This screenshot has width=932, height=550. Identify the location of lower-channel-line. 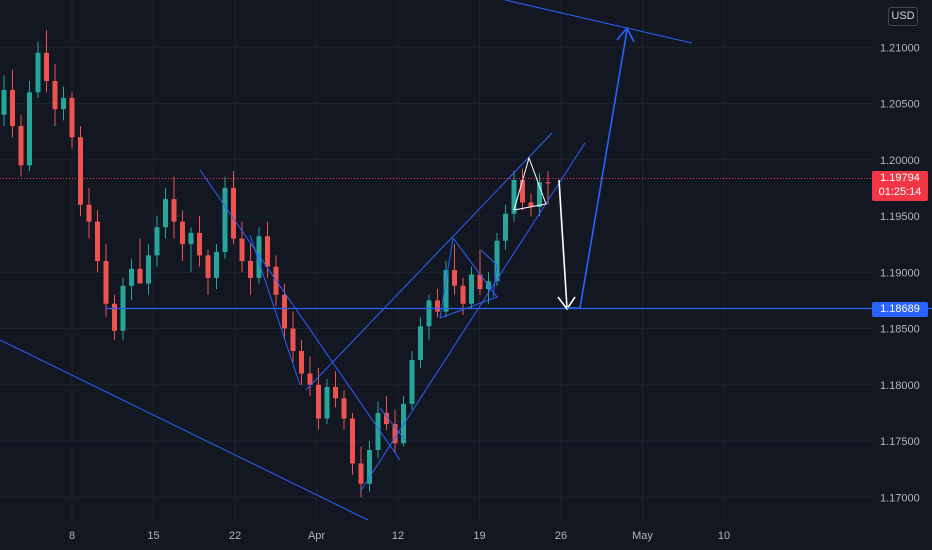
(184, 430).